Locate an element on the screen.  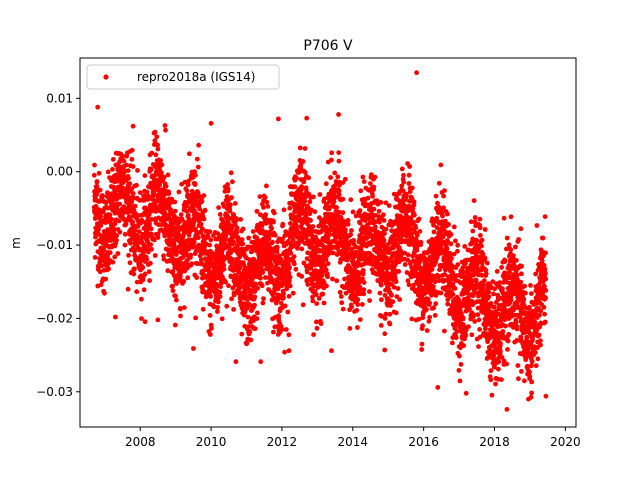
y-tick-label: −0.01 is located at coordinates (54, 245).